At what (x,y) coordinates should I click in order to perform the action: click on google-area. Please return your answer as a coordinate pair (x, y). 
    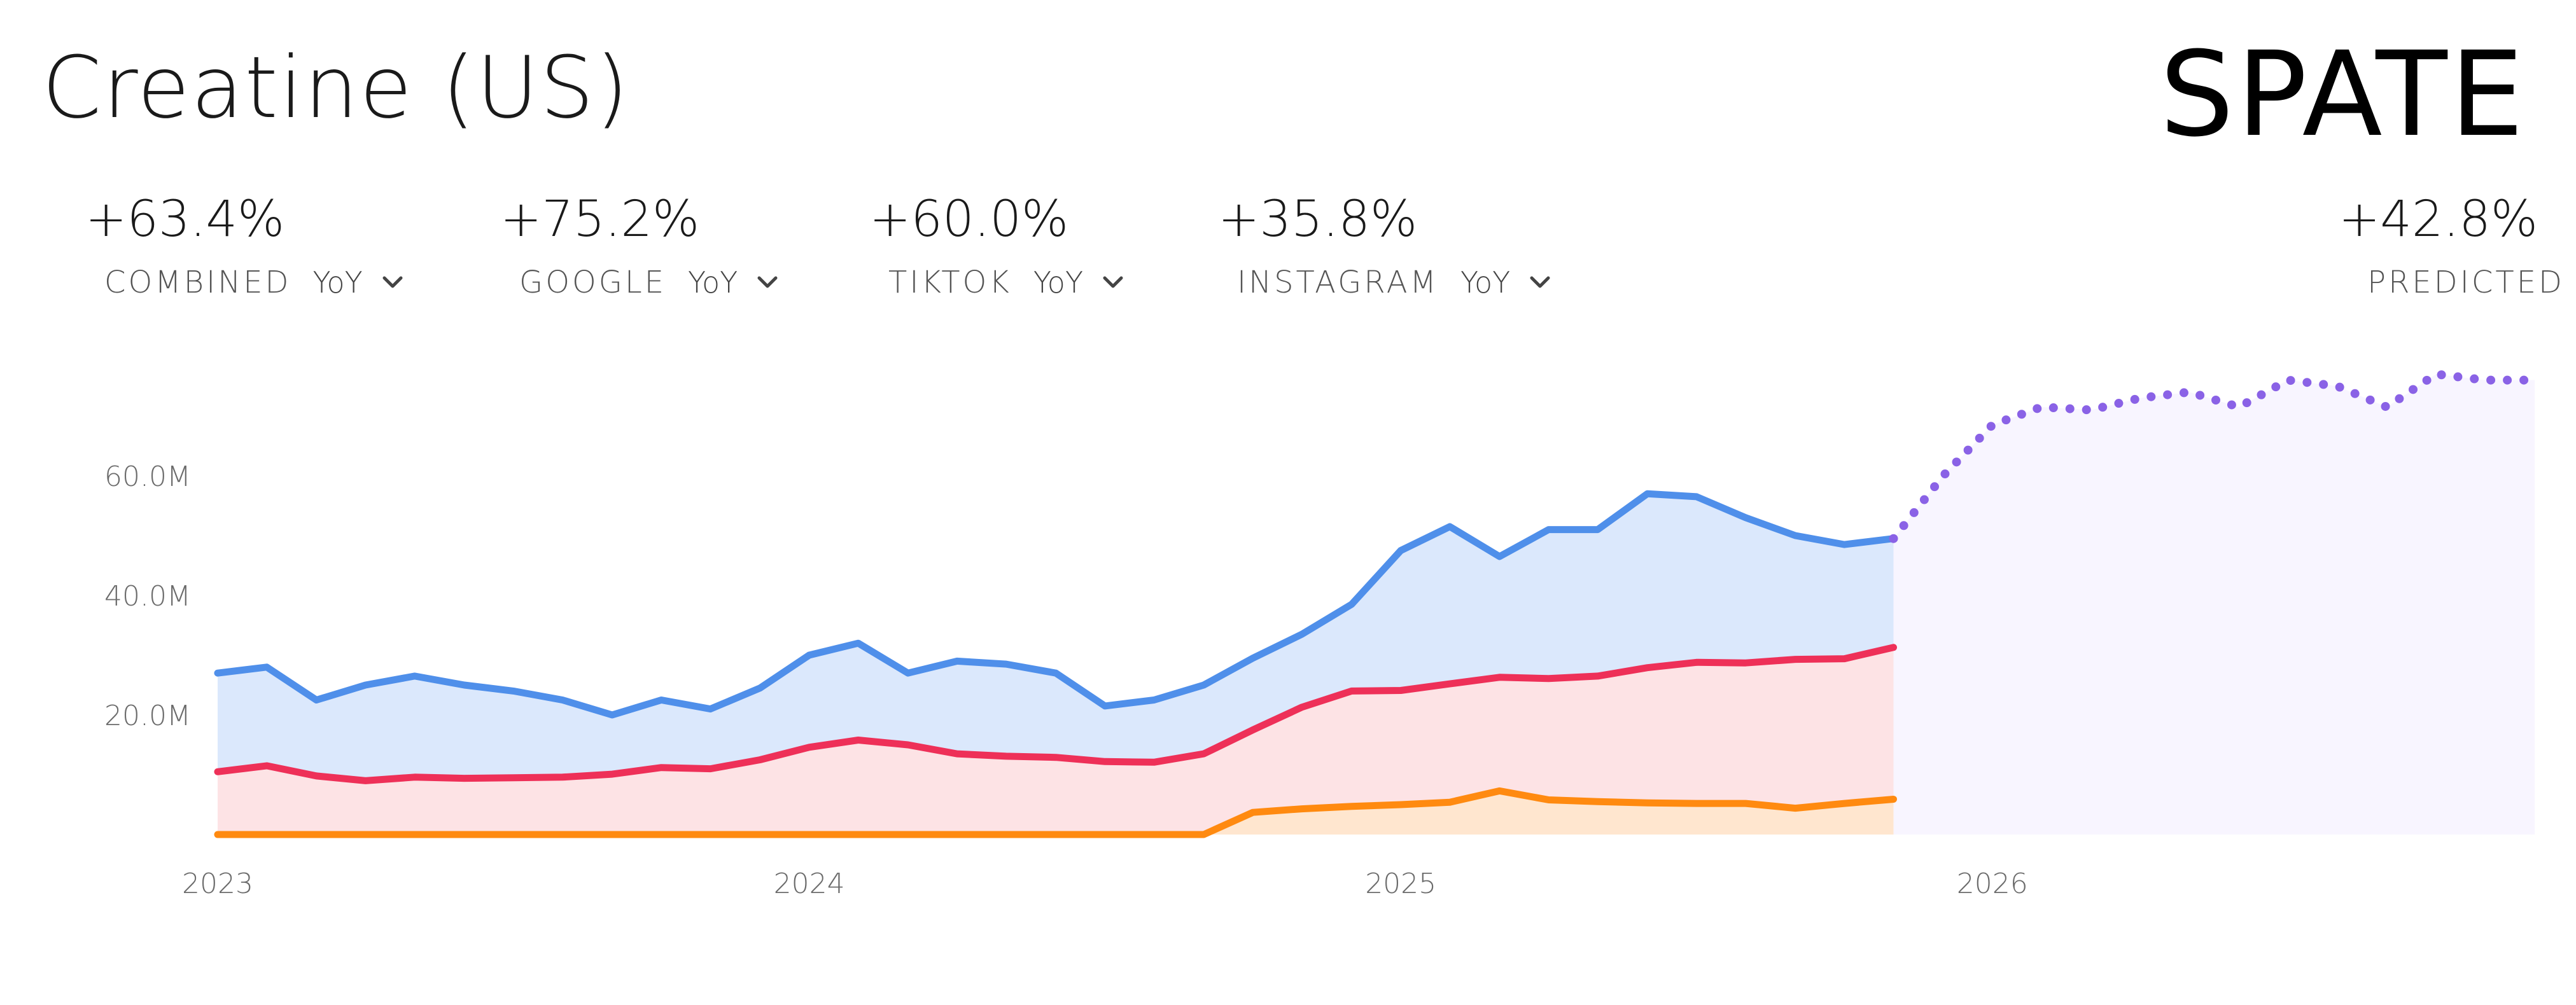
    Looking at the image, I should click on (1056, 741).